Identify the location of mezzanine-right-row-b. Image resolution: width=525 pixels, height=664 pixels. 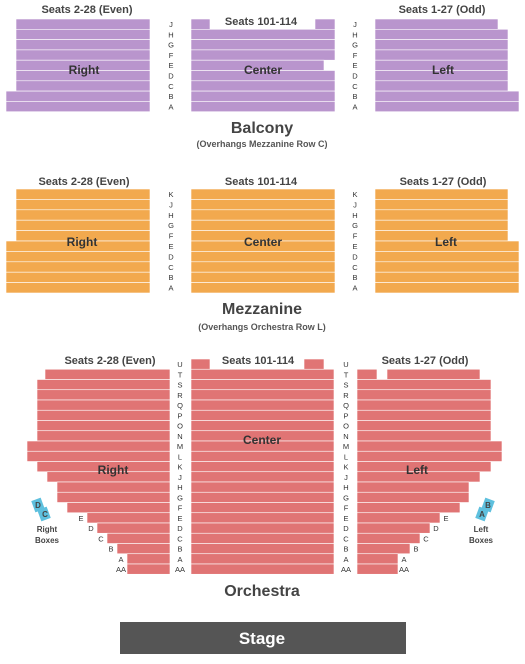
(78, 277).